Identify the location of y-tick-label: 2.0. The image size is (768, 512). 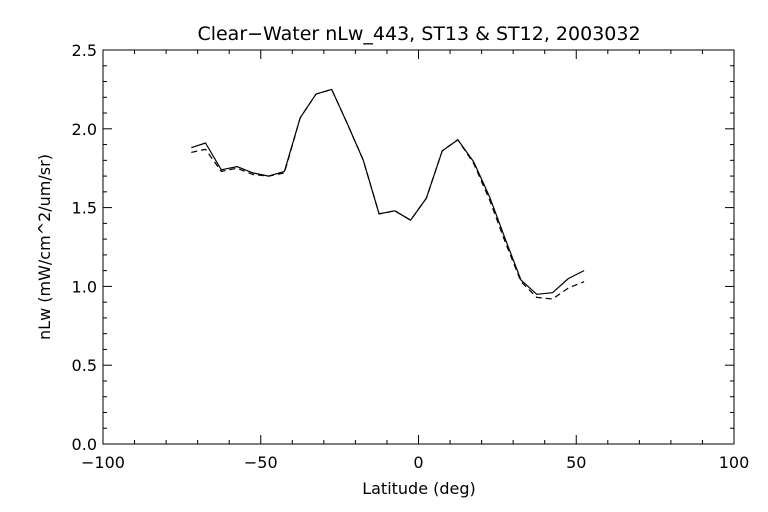
(84, 129).